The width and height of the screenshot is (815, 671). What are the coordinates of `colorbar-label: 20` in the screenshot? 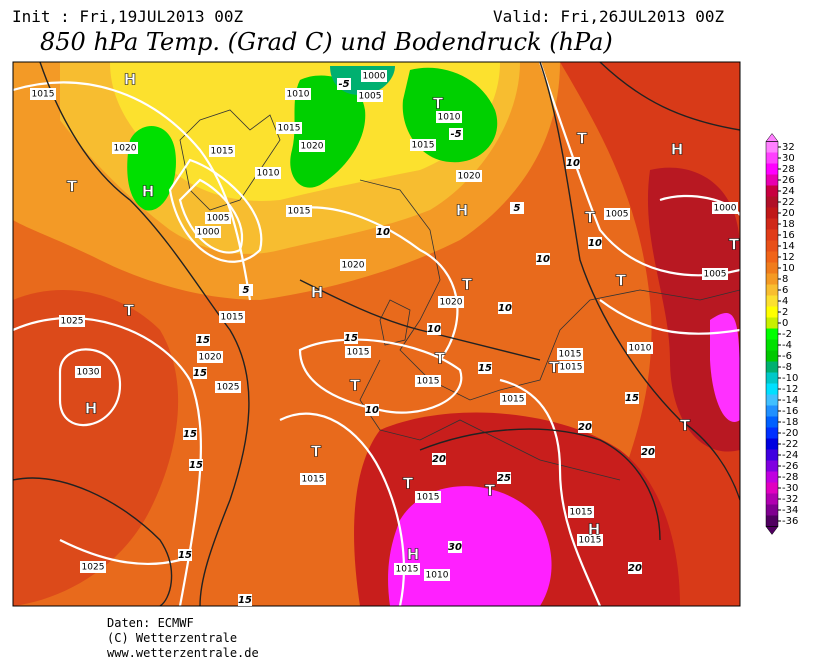 It's located at (788, 213).